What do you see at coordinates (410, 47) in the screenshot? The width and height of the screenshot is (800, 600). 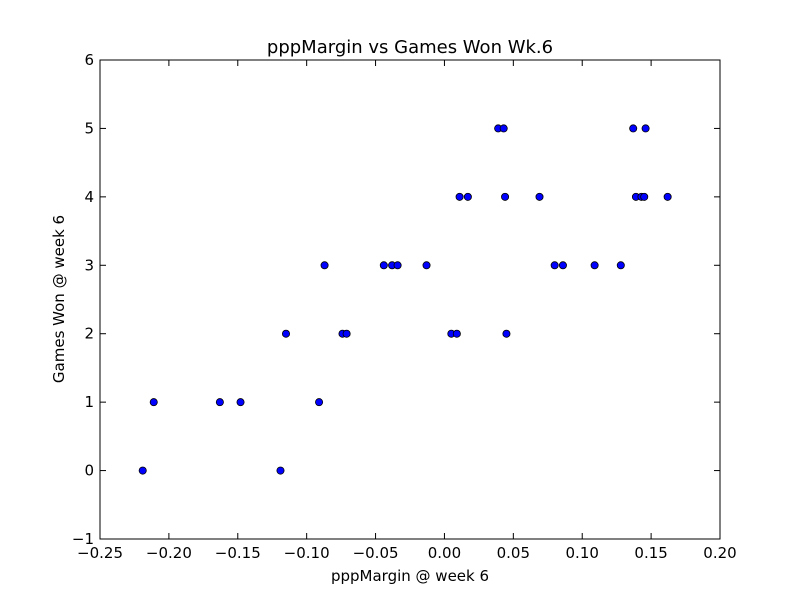 I see `chart-title: pppMargin vs Games Won Wk.6` at bounding box center [410, 47].